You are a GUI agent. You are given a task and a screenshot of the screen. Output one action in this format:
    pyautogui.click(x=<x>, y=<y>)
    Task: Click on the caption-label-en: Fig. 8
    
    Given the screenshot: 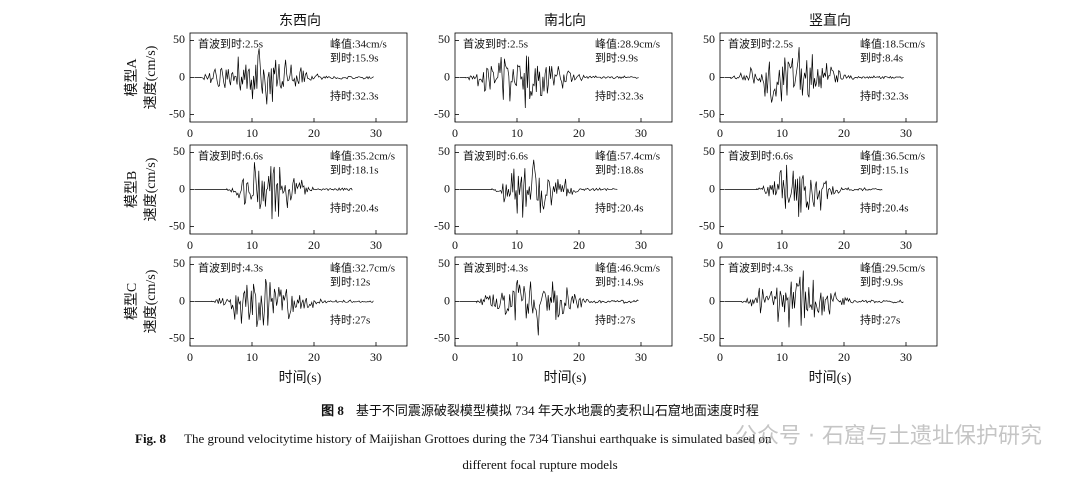 What is the action you would take?
    pyautogui.click(x=151, y=438)
    